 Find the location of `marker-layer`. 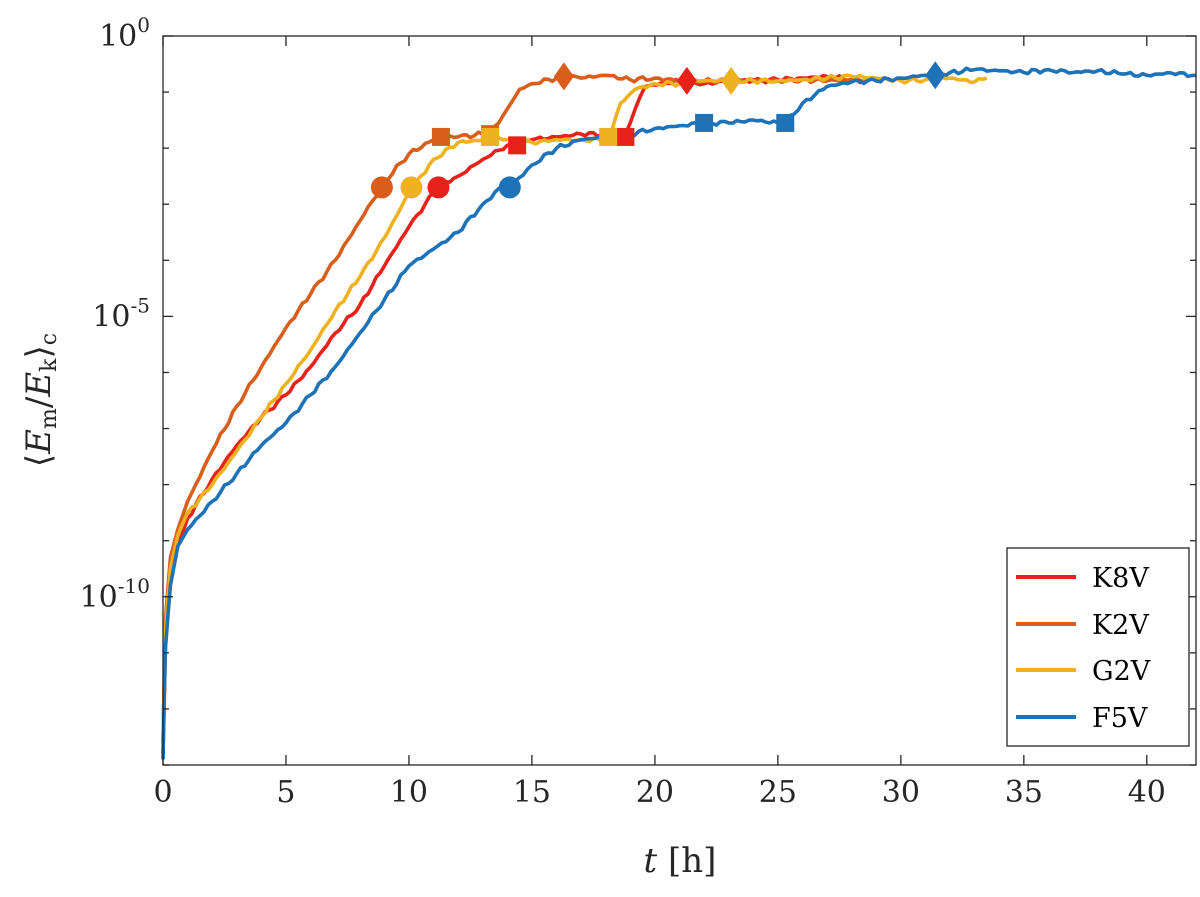

marker-layer is located at coordinates (658, 130).